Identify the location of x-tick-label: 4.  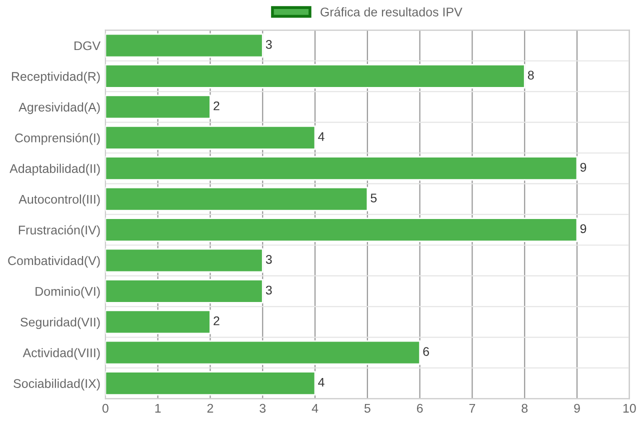
(315, 408).